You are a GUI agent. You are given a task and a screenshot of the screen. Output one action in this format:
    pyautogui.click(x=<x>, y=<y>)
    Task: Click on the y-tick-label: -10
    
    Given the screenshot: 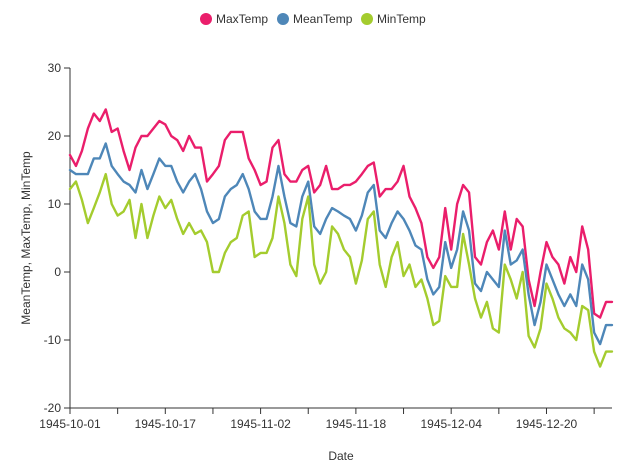 What is the action you would take?
    pyautogui.click(x=53, y=340)
    